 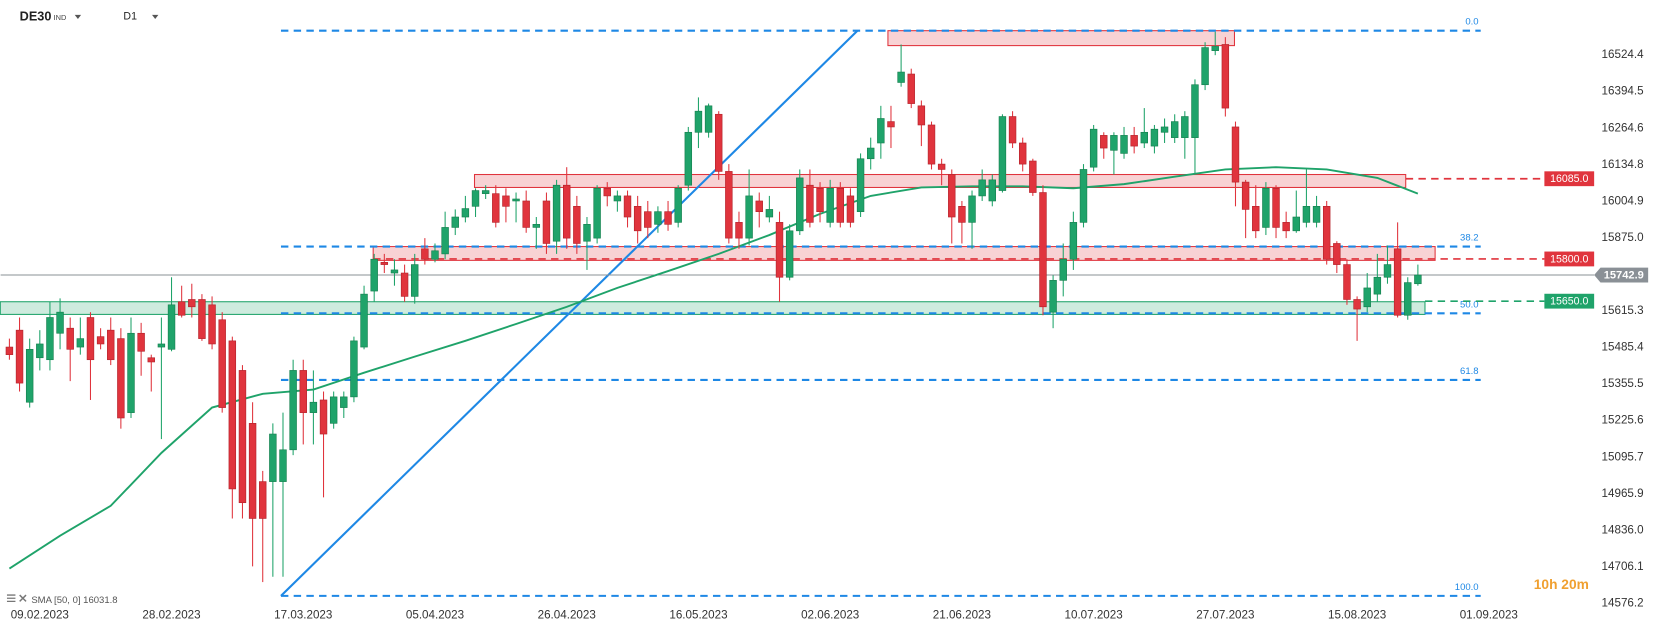 What do you see at coordinates (74, 600) in the screenshot?
I see `indicator-label: SMA [50, 0] 16031.8` at bounding box center [74, 600].